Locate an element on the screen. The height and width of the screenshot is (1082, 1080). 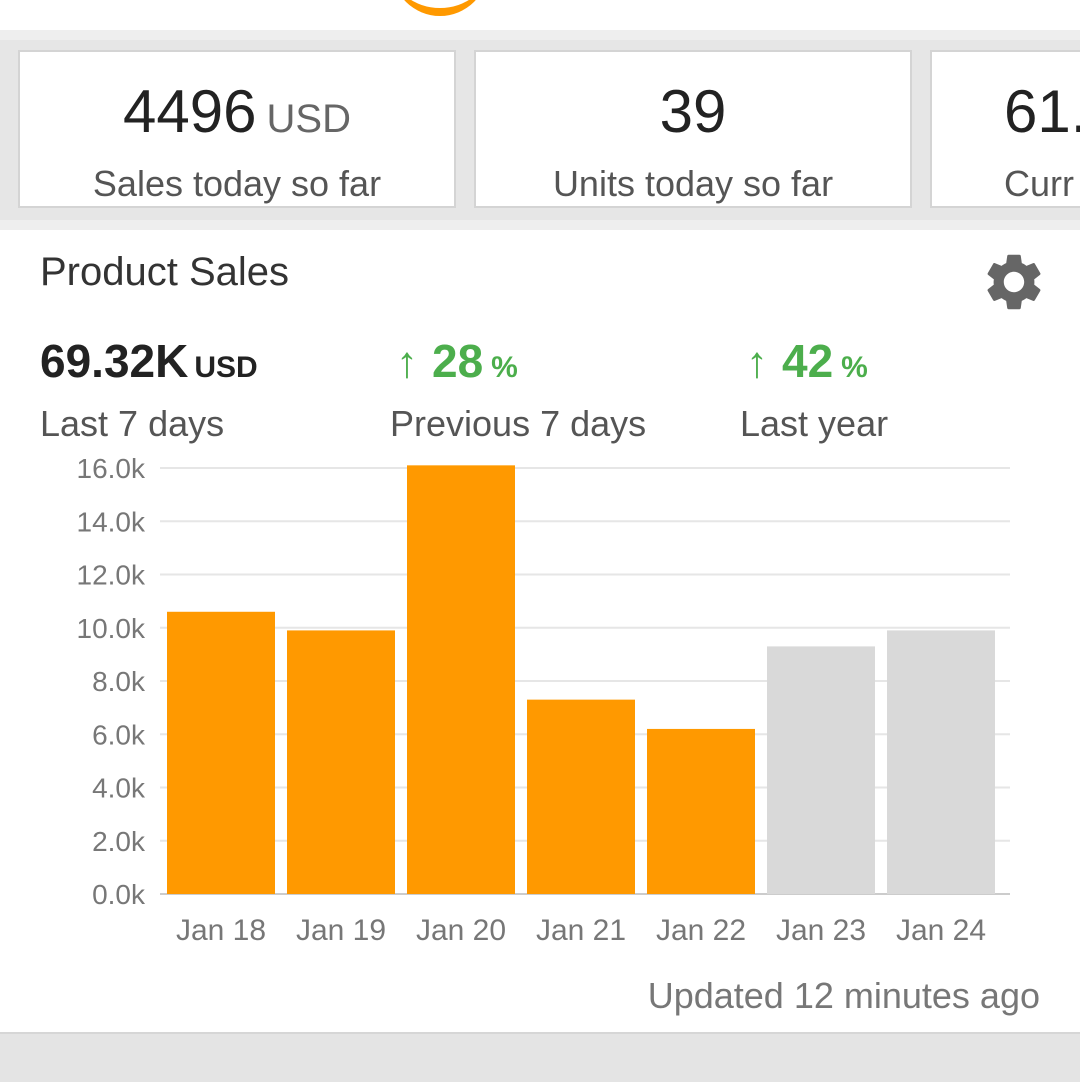
y-tick-label: 4.0k is located at coordinates (119, 788).